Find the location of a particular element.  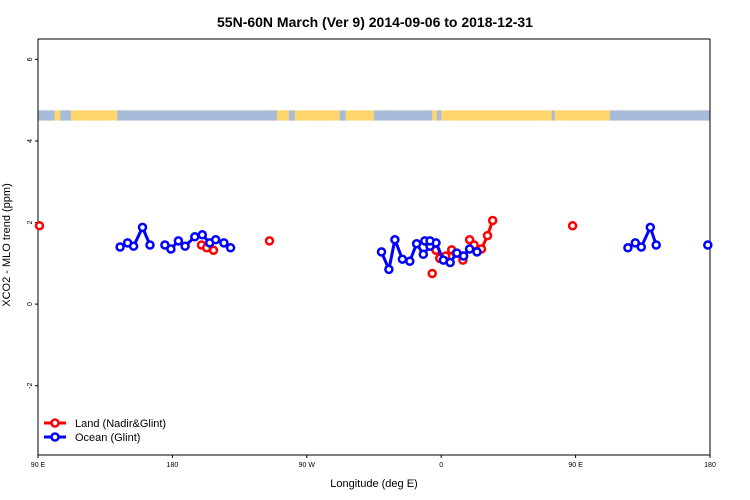

legend: Land (Nadir&Glint) Ocean (Glint) is located at coordinates (105, 431).